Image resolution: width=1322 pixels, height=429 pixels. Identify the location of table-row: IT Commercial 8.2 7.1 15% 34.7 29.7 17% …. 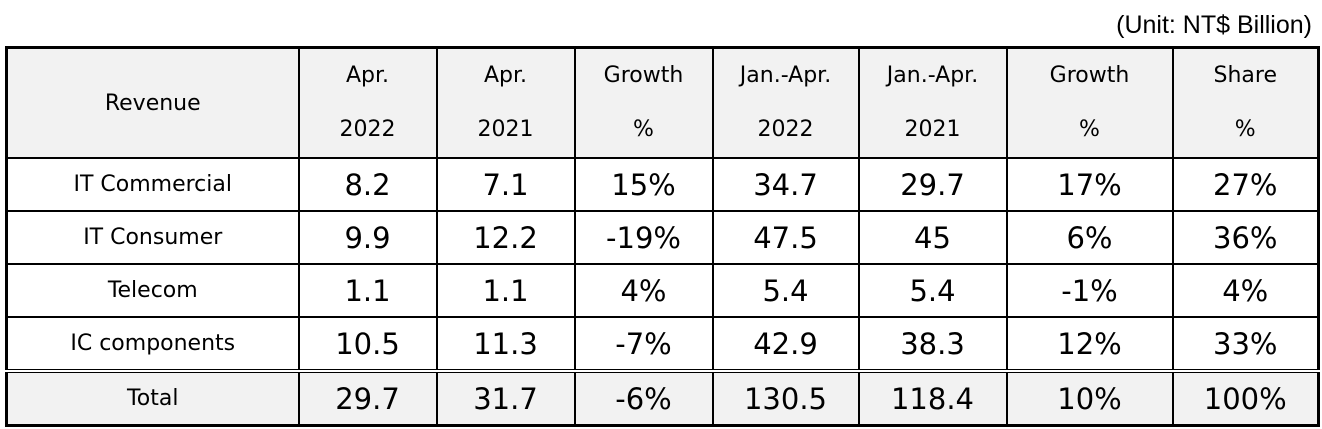
(662, 184).